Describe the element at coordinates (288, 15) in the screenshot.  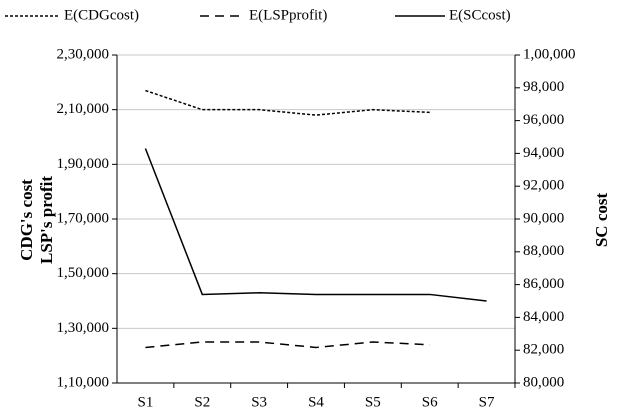
I see `legend-label: E(LSPprofit)` at that location.